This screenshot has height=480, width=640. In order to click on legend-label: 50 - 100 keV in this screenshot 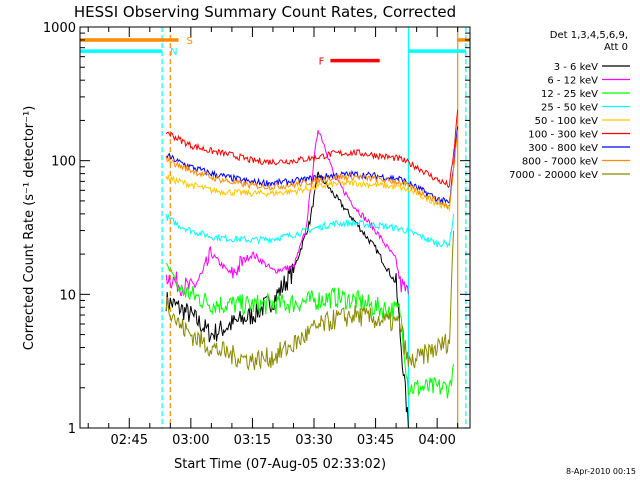, I will do `click(567, 121)`.